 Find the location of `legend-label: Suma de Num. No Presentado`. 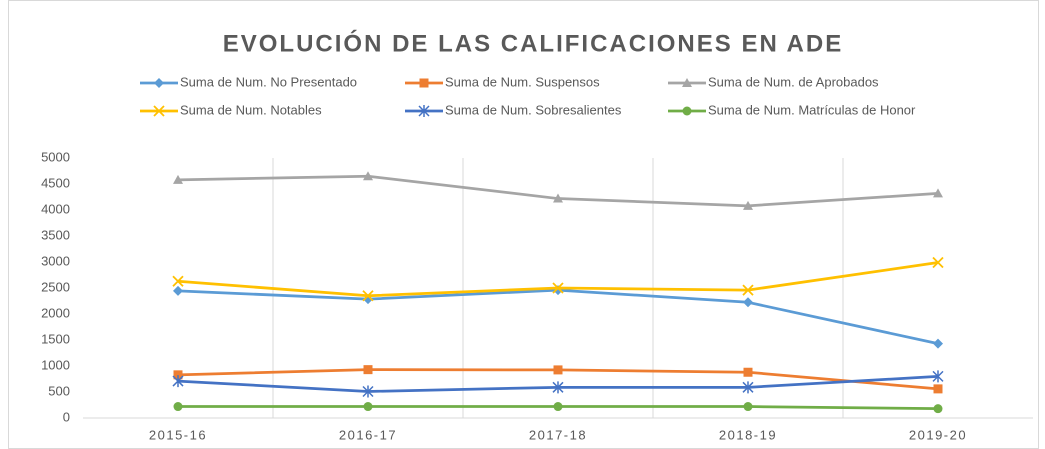

legend-label: Suma de Num. No Presentado is located at coordinates (268, 81).